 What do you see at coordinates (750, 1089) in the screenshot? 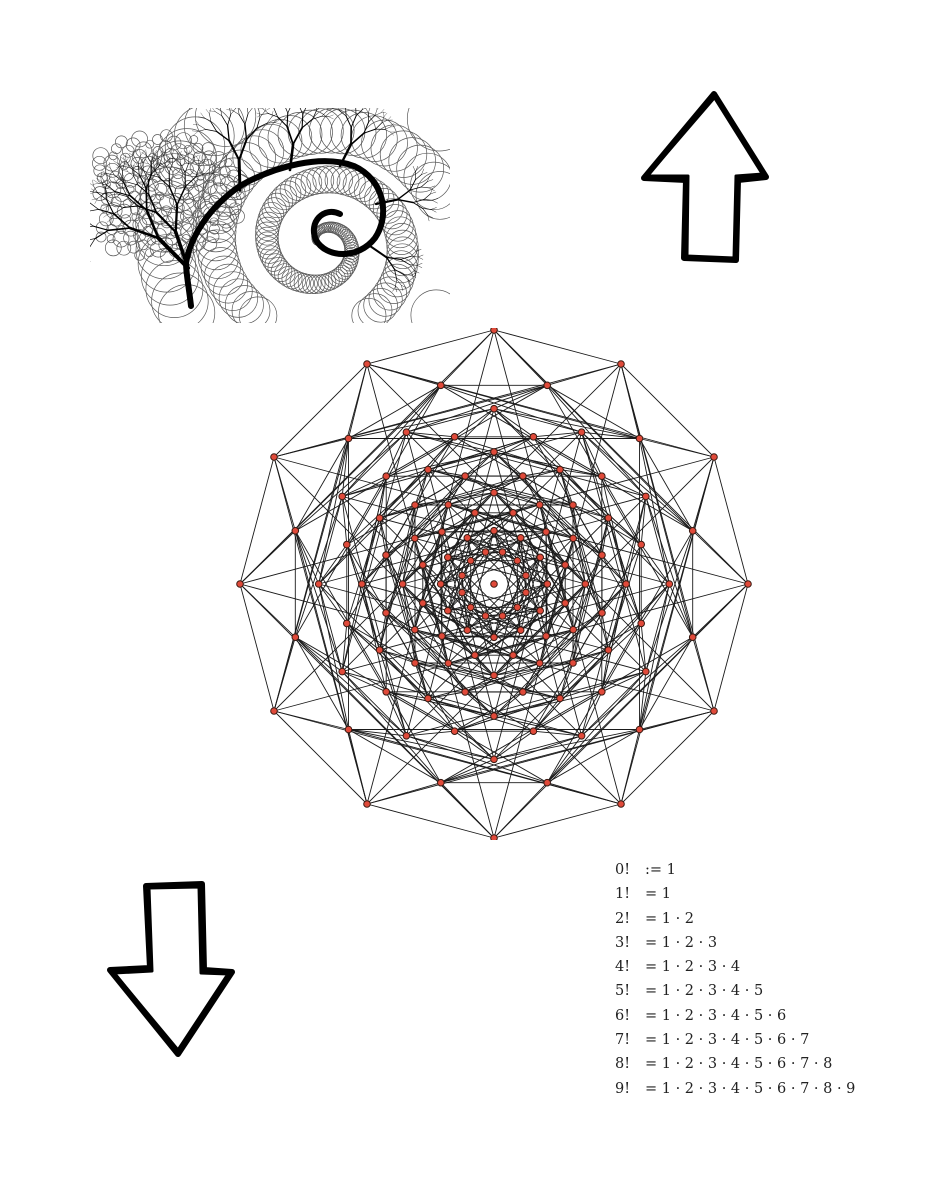
I see `factorial-rhs: = 1 · 2 · 3 · 4 · 5 · 6 · 7 · 8 · 9` at bounding box center [750, 1089].